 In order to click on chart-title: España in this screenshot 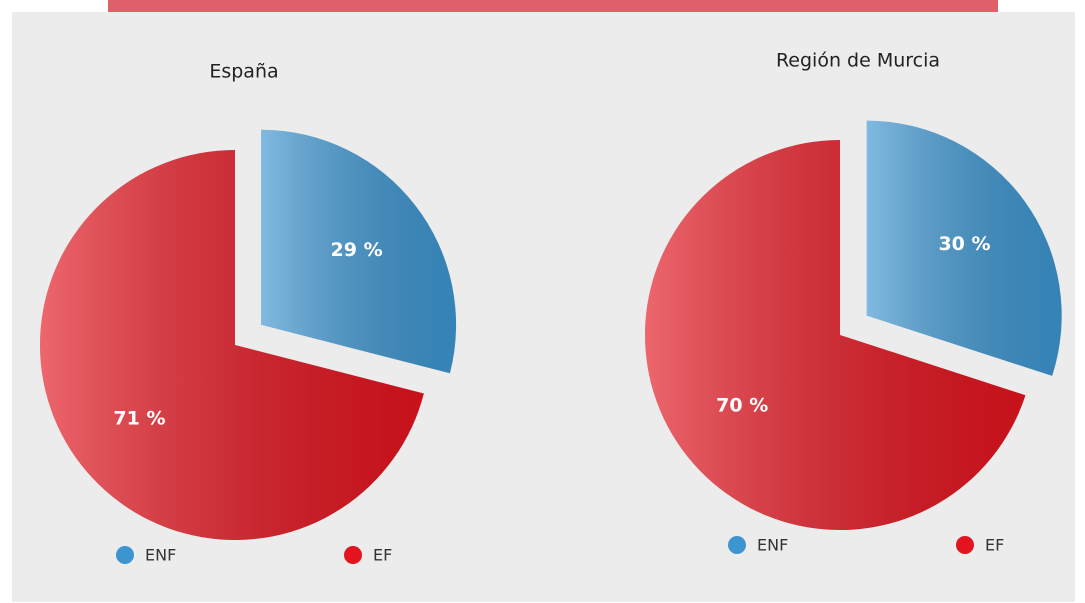, I will do `click(243, 72)`.